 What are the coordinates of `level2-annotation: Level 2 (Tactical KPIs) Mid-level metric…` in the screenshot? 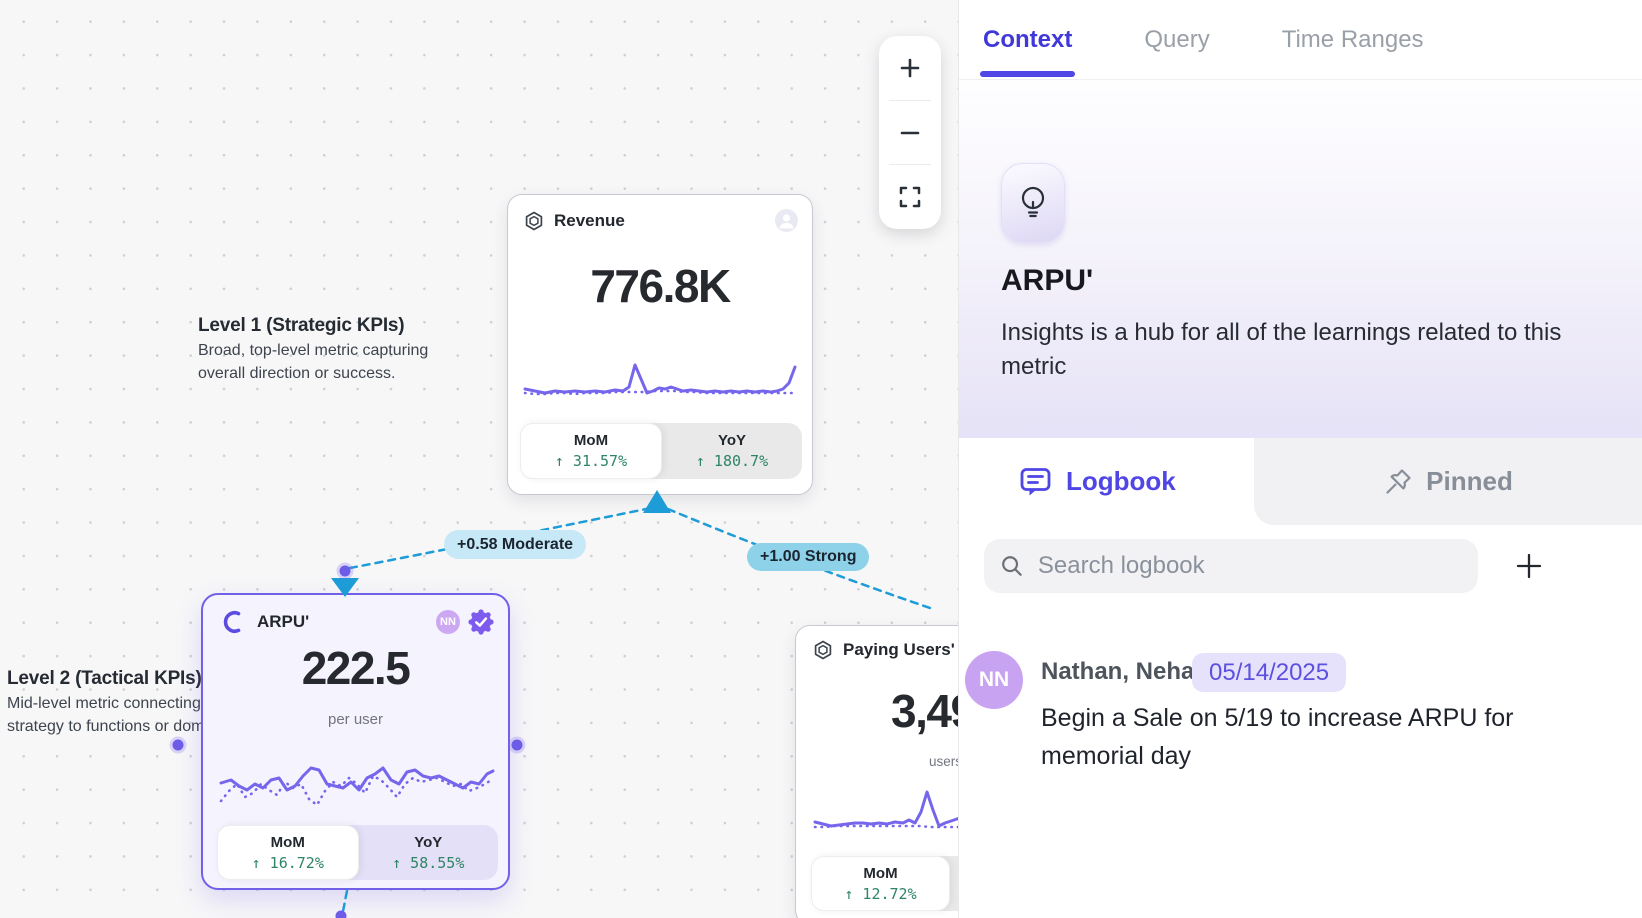 It's located at (122, 702).